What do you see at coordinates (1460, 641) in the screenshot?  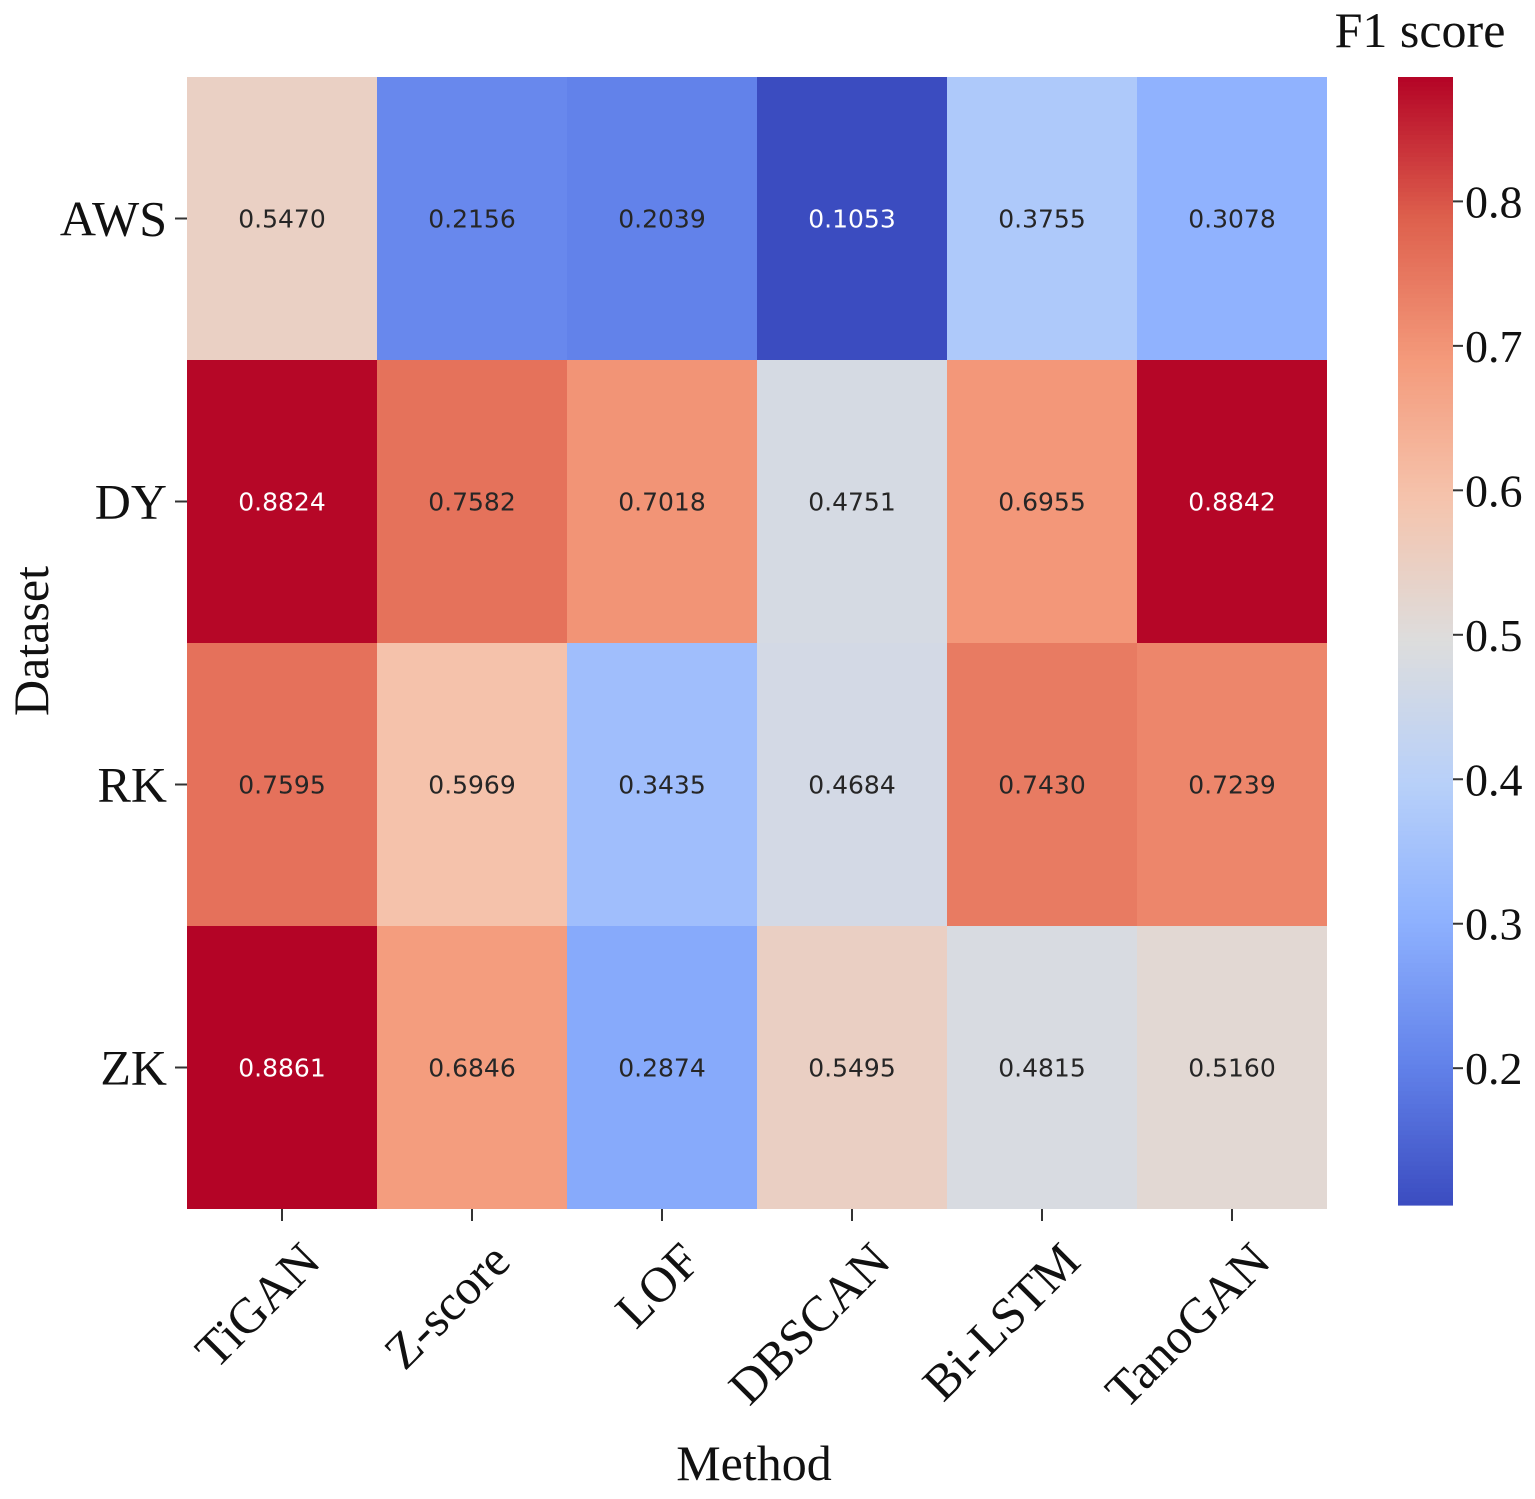 I see `colorbar: 0.2 0.3 0.4 0.5 0.6 0.7 0.8` at bounding box center [1460, 641].